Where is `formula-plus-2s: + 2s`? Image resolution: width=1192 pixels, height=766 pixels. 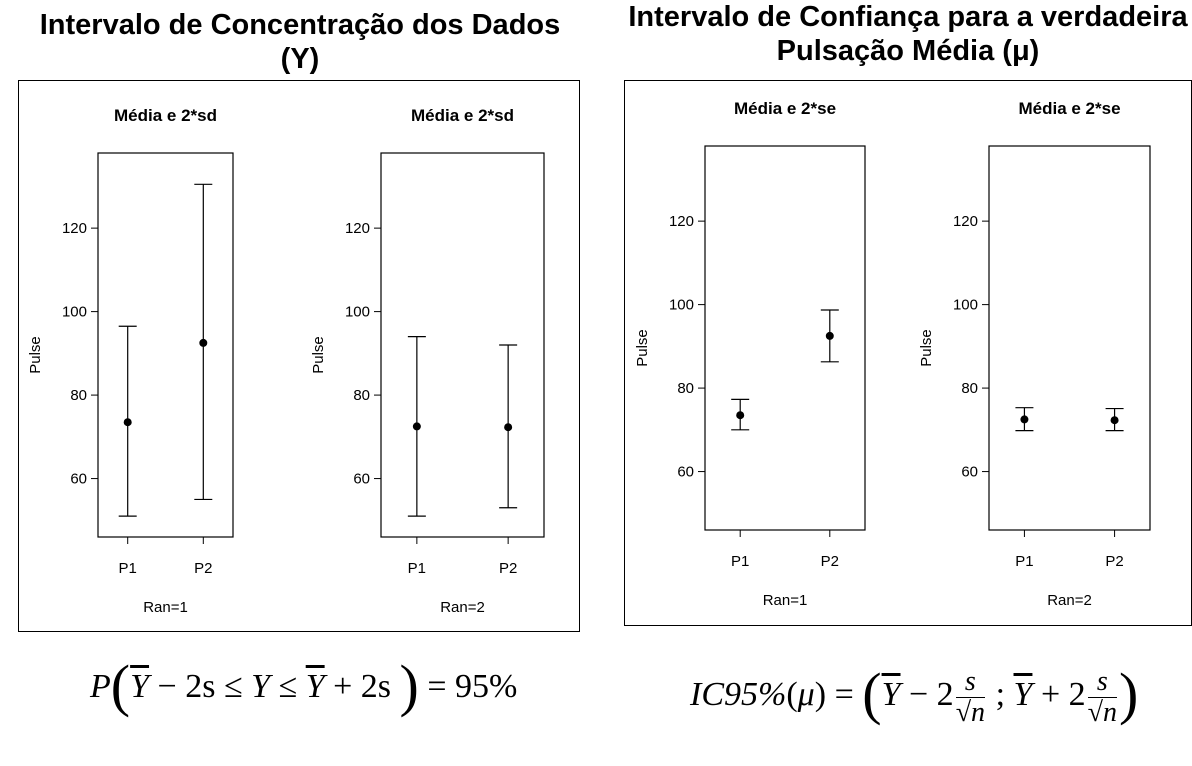 formula-plus-2s: + 2s is located at coordinates (362, 686).